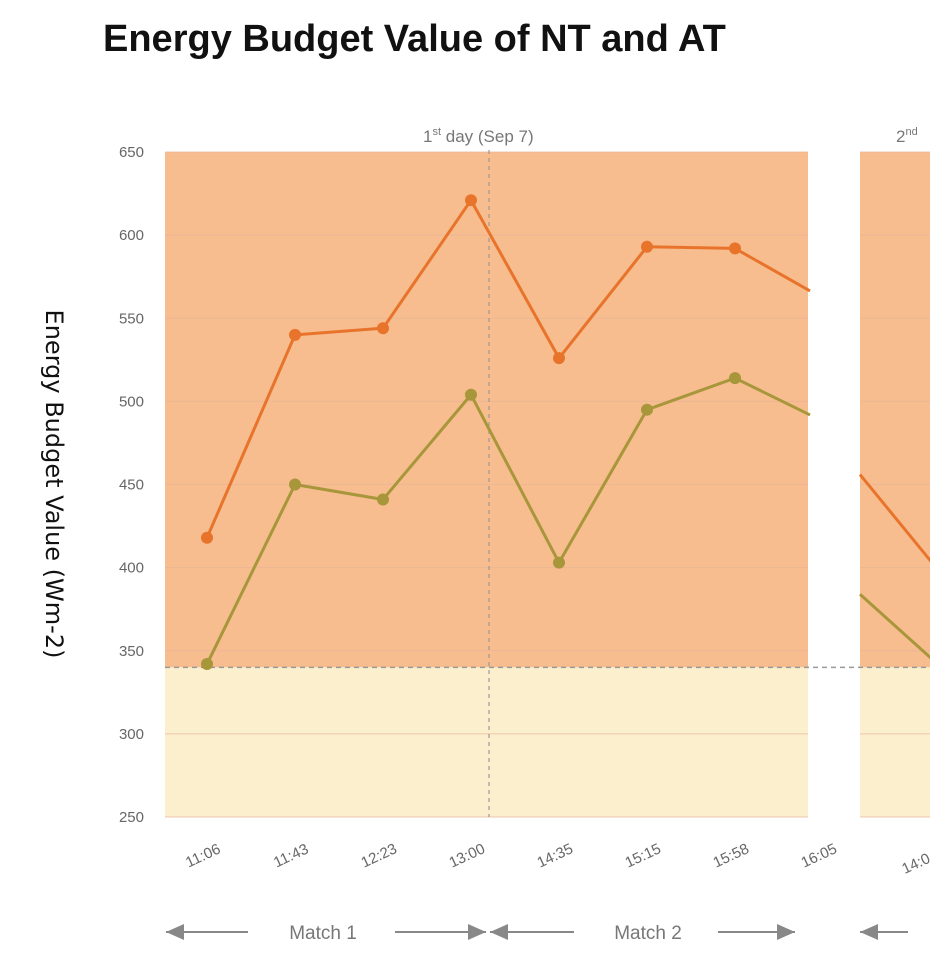  Describe the element at coordinates (131, 817) in the screenshot. I see `y-tick-label-250: 250` at that location.